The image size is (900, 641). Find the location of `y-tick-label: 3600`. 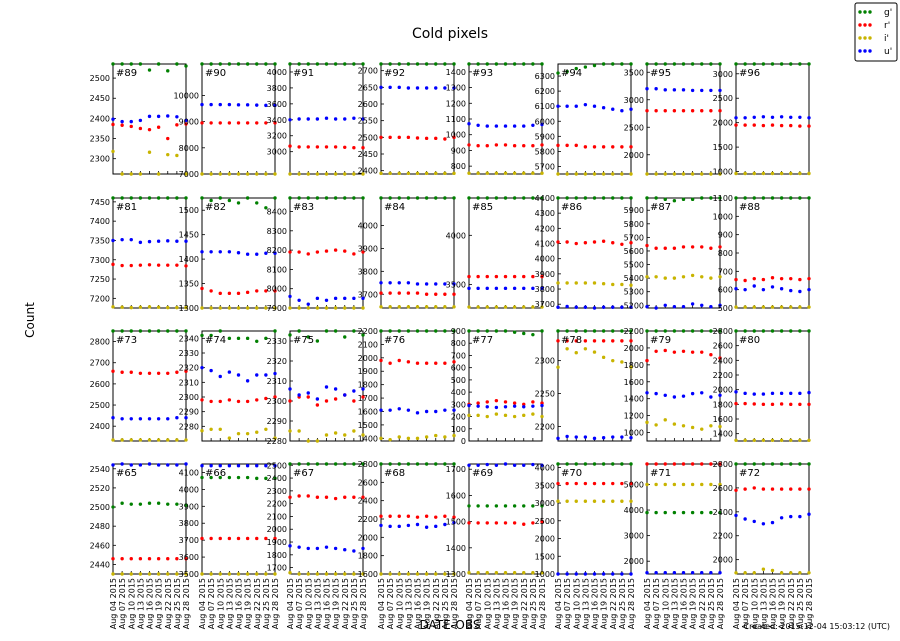

y-tick-label: 3600 is located at coordinates (277, 104).